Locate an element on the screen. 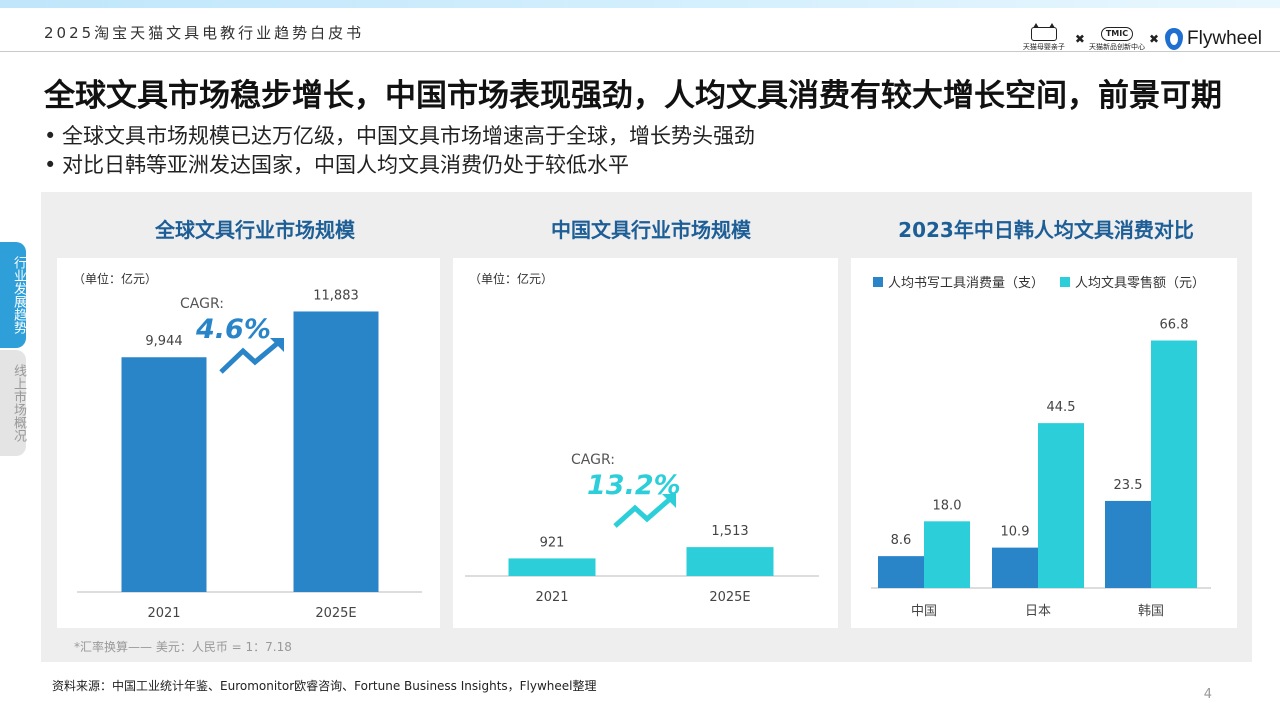  cagr-value: 4.6% is located at coordinates (233, 329).